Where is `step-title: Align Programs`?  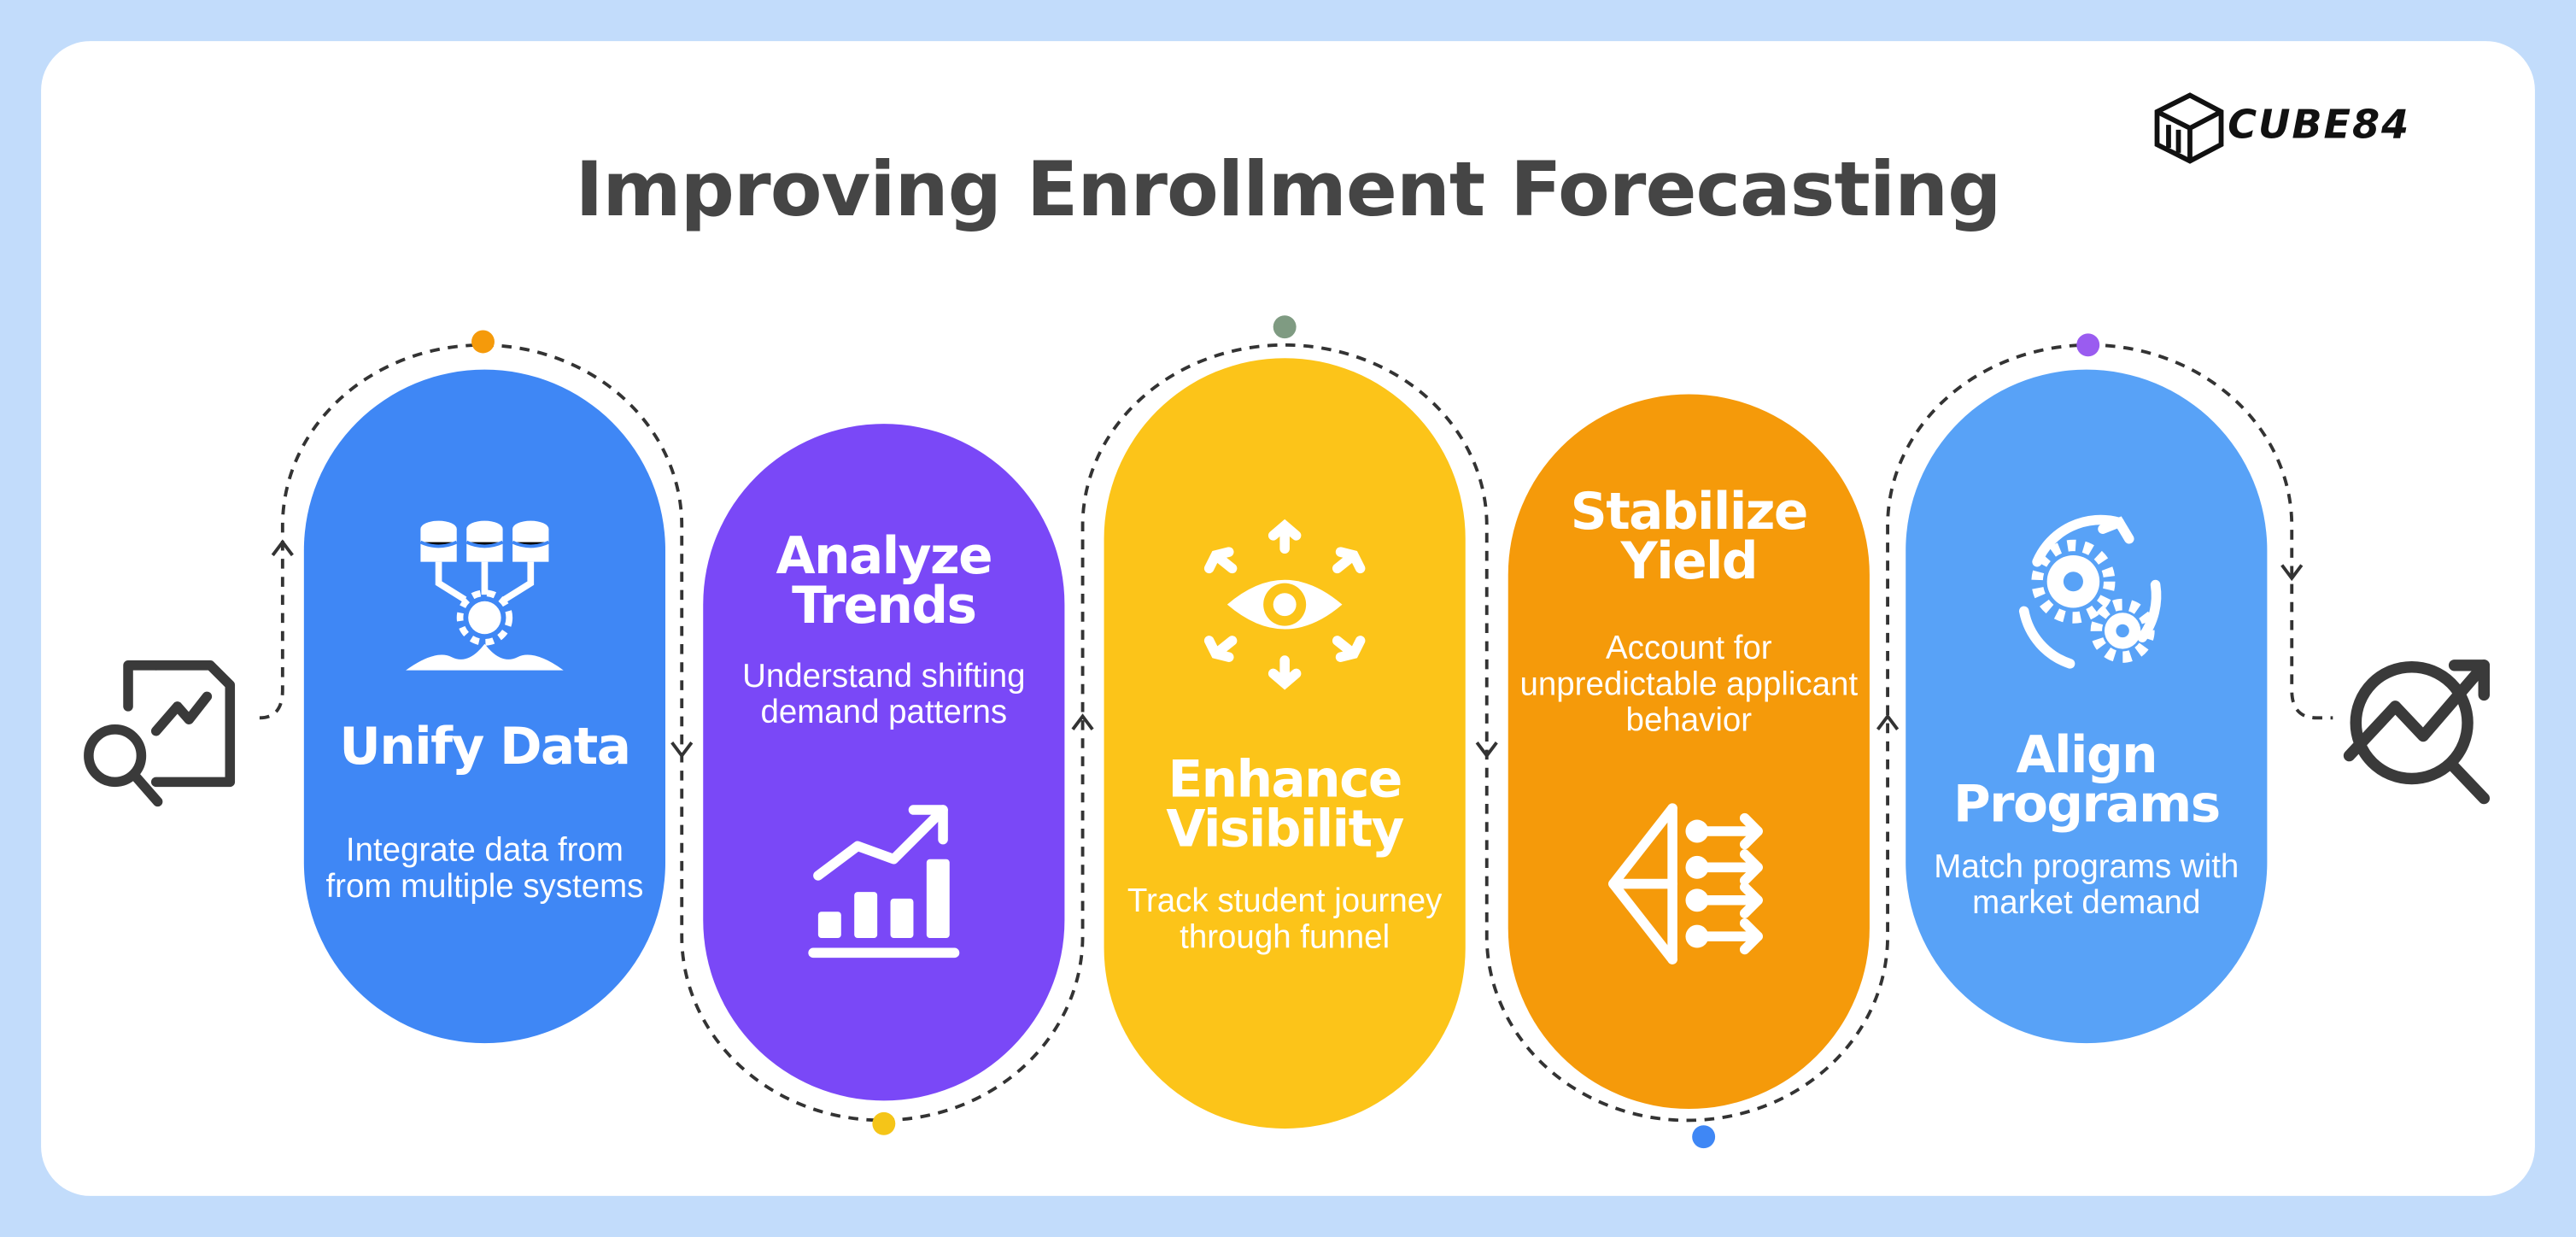
step-title: Align Programs is located at coordinates (2086, 780).